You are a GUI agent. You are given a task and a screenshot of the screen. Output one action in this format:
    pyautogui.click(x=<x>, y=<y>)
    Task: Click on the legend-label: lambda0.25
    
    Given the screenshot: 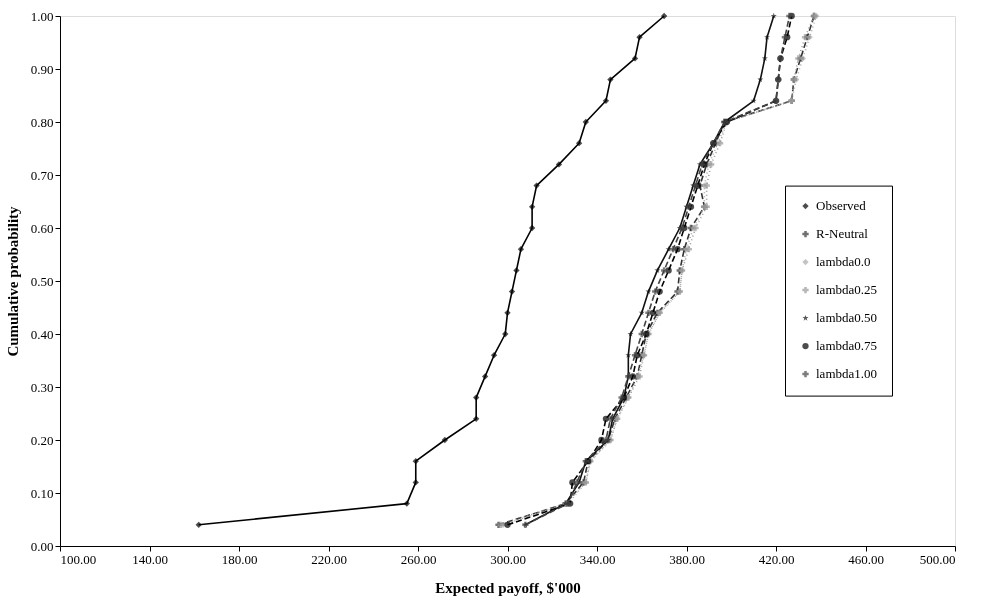 What is the action you would take?
    pyautogui.click(x=847, y=290)
    